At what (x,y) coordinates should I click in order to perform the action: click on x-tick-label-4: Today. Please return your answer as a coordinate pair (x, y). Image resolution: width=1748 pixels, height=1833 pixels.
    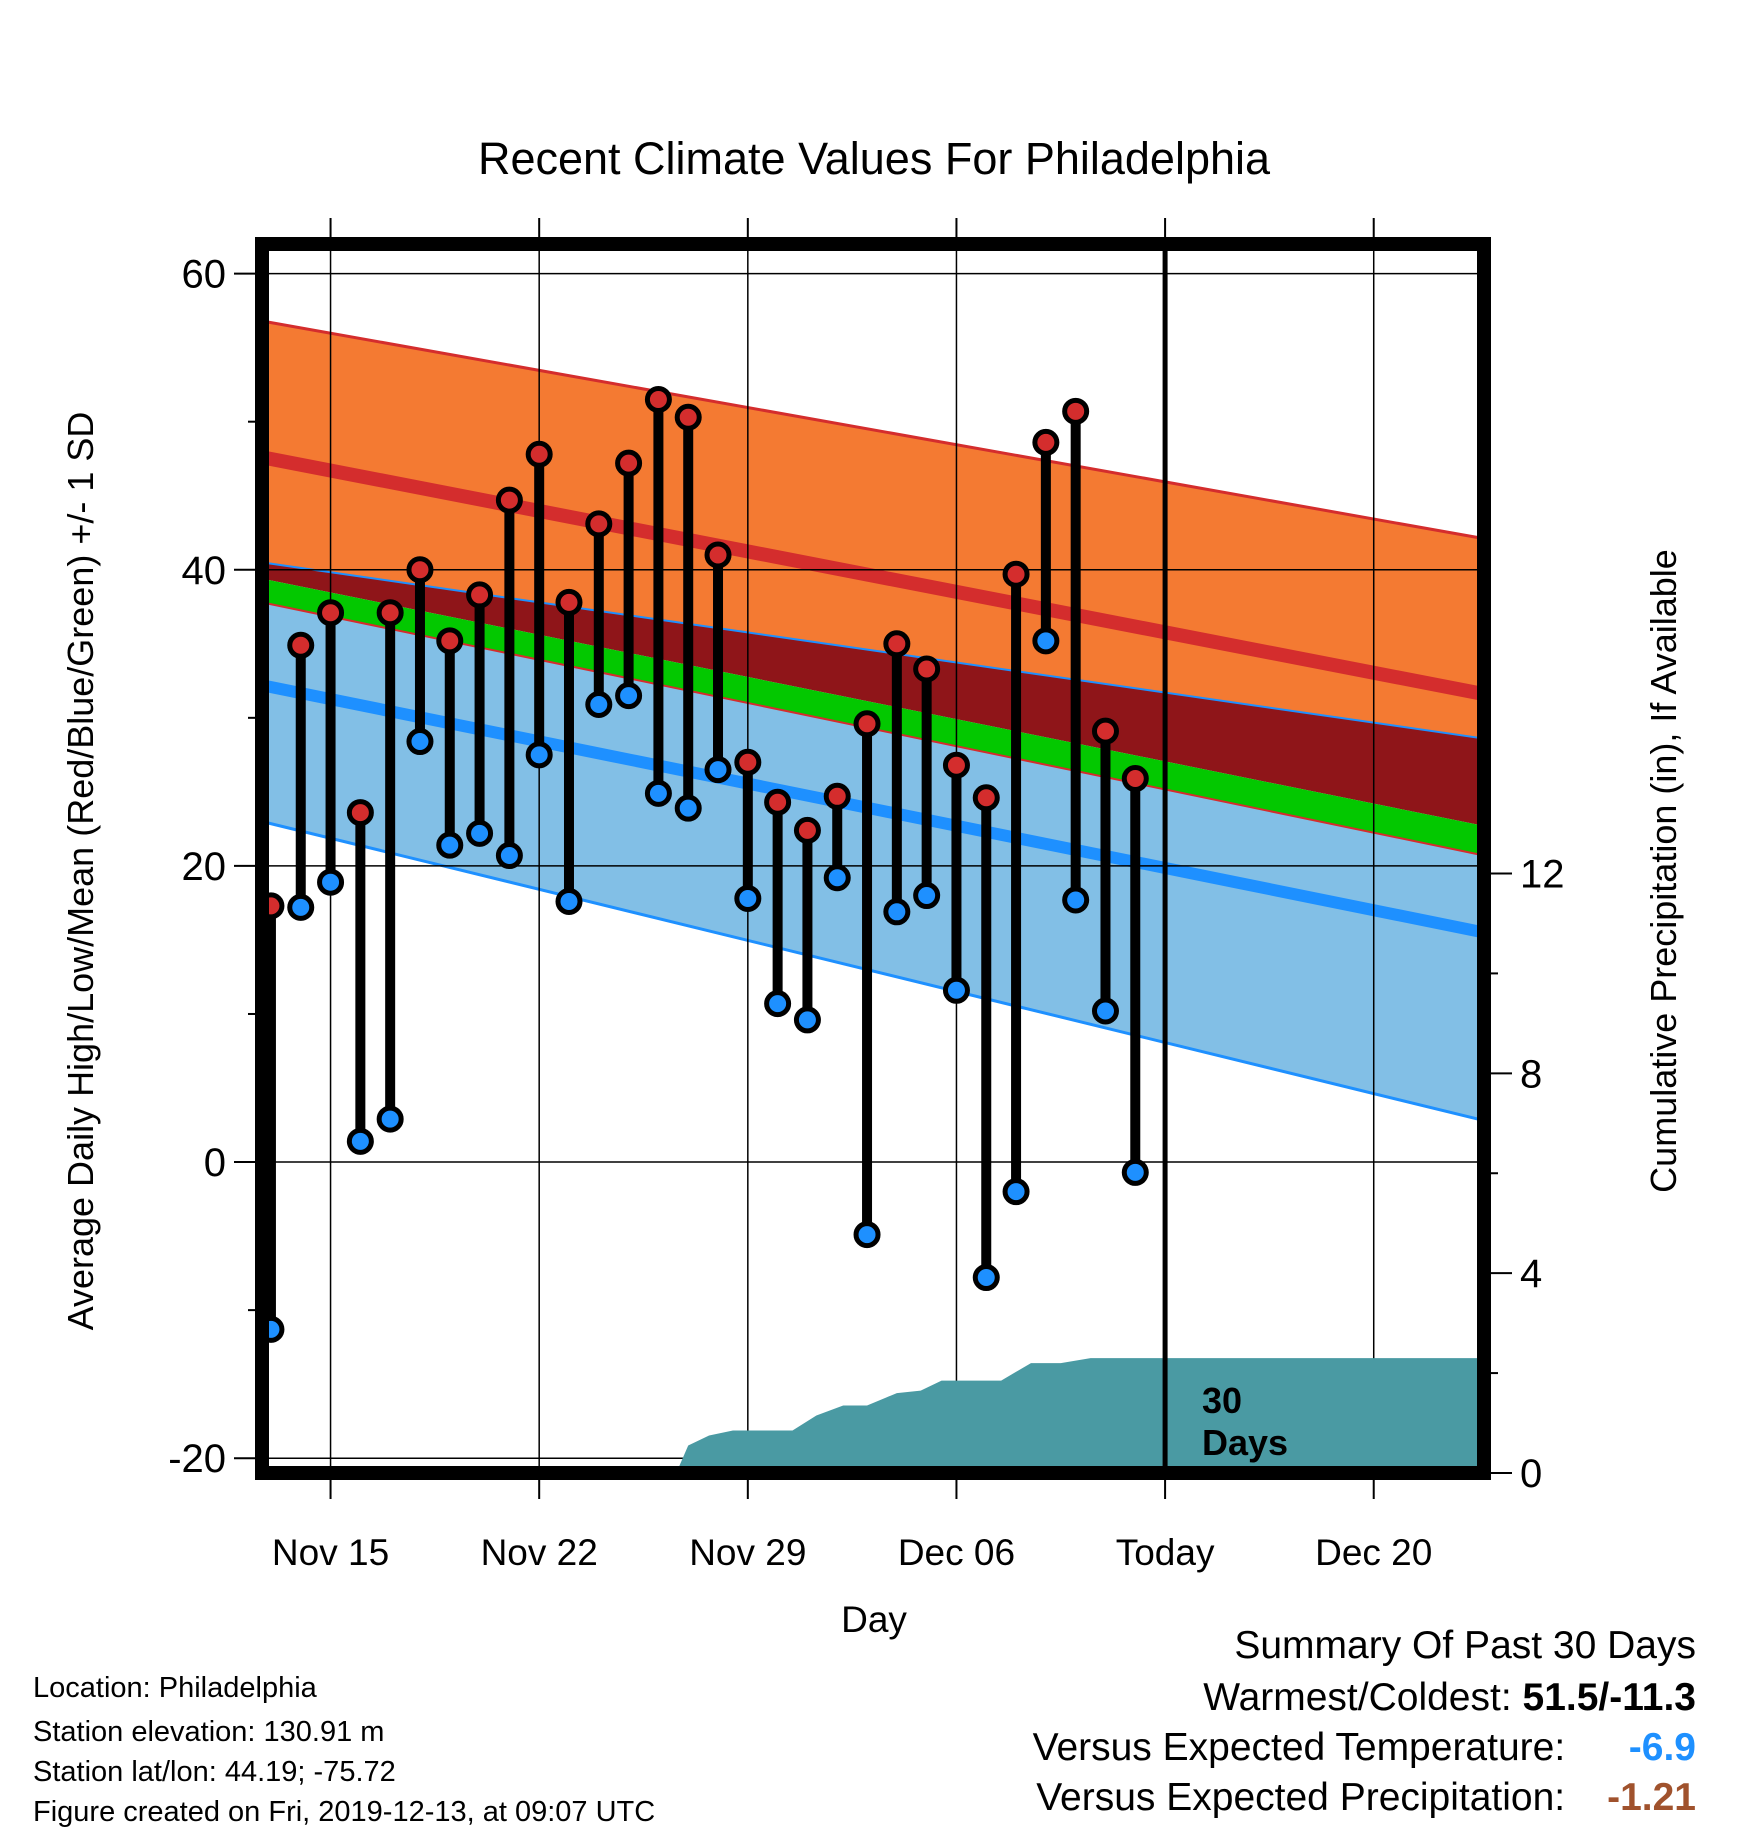
    Looking at the image, I should click on (1165, 1552).